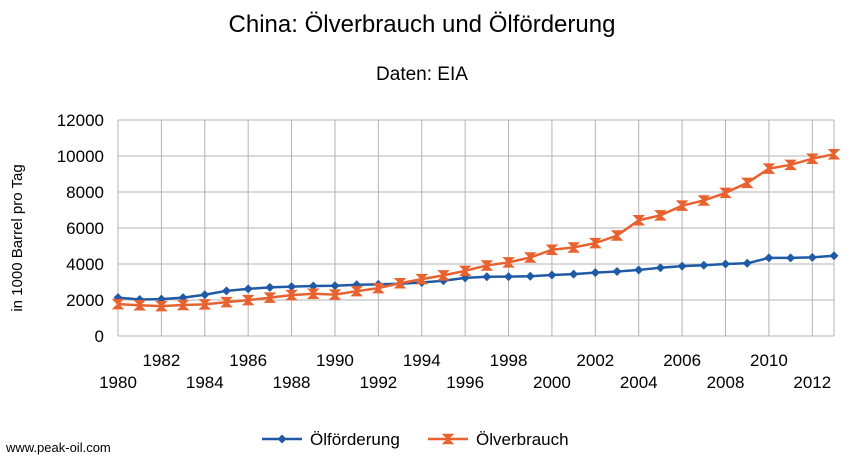 This screenshot has width=851, height=458. What do you see at coordinates (58, 447) in the screenshot?
I see `footer-source: www.peak-oil.com` at bounding box center [58, 447].